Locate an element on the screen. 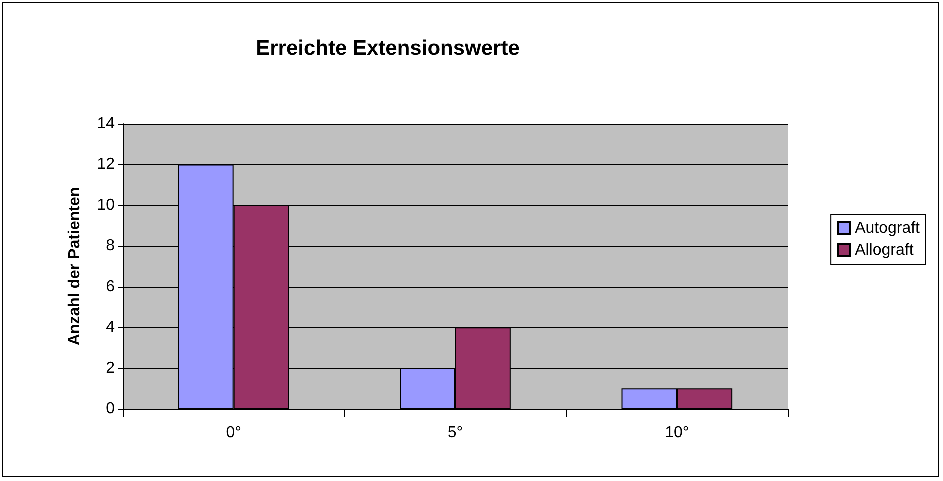 The image size is (943, 481). y-tick-label: 12 is located at coordinates (106, 165).